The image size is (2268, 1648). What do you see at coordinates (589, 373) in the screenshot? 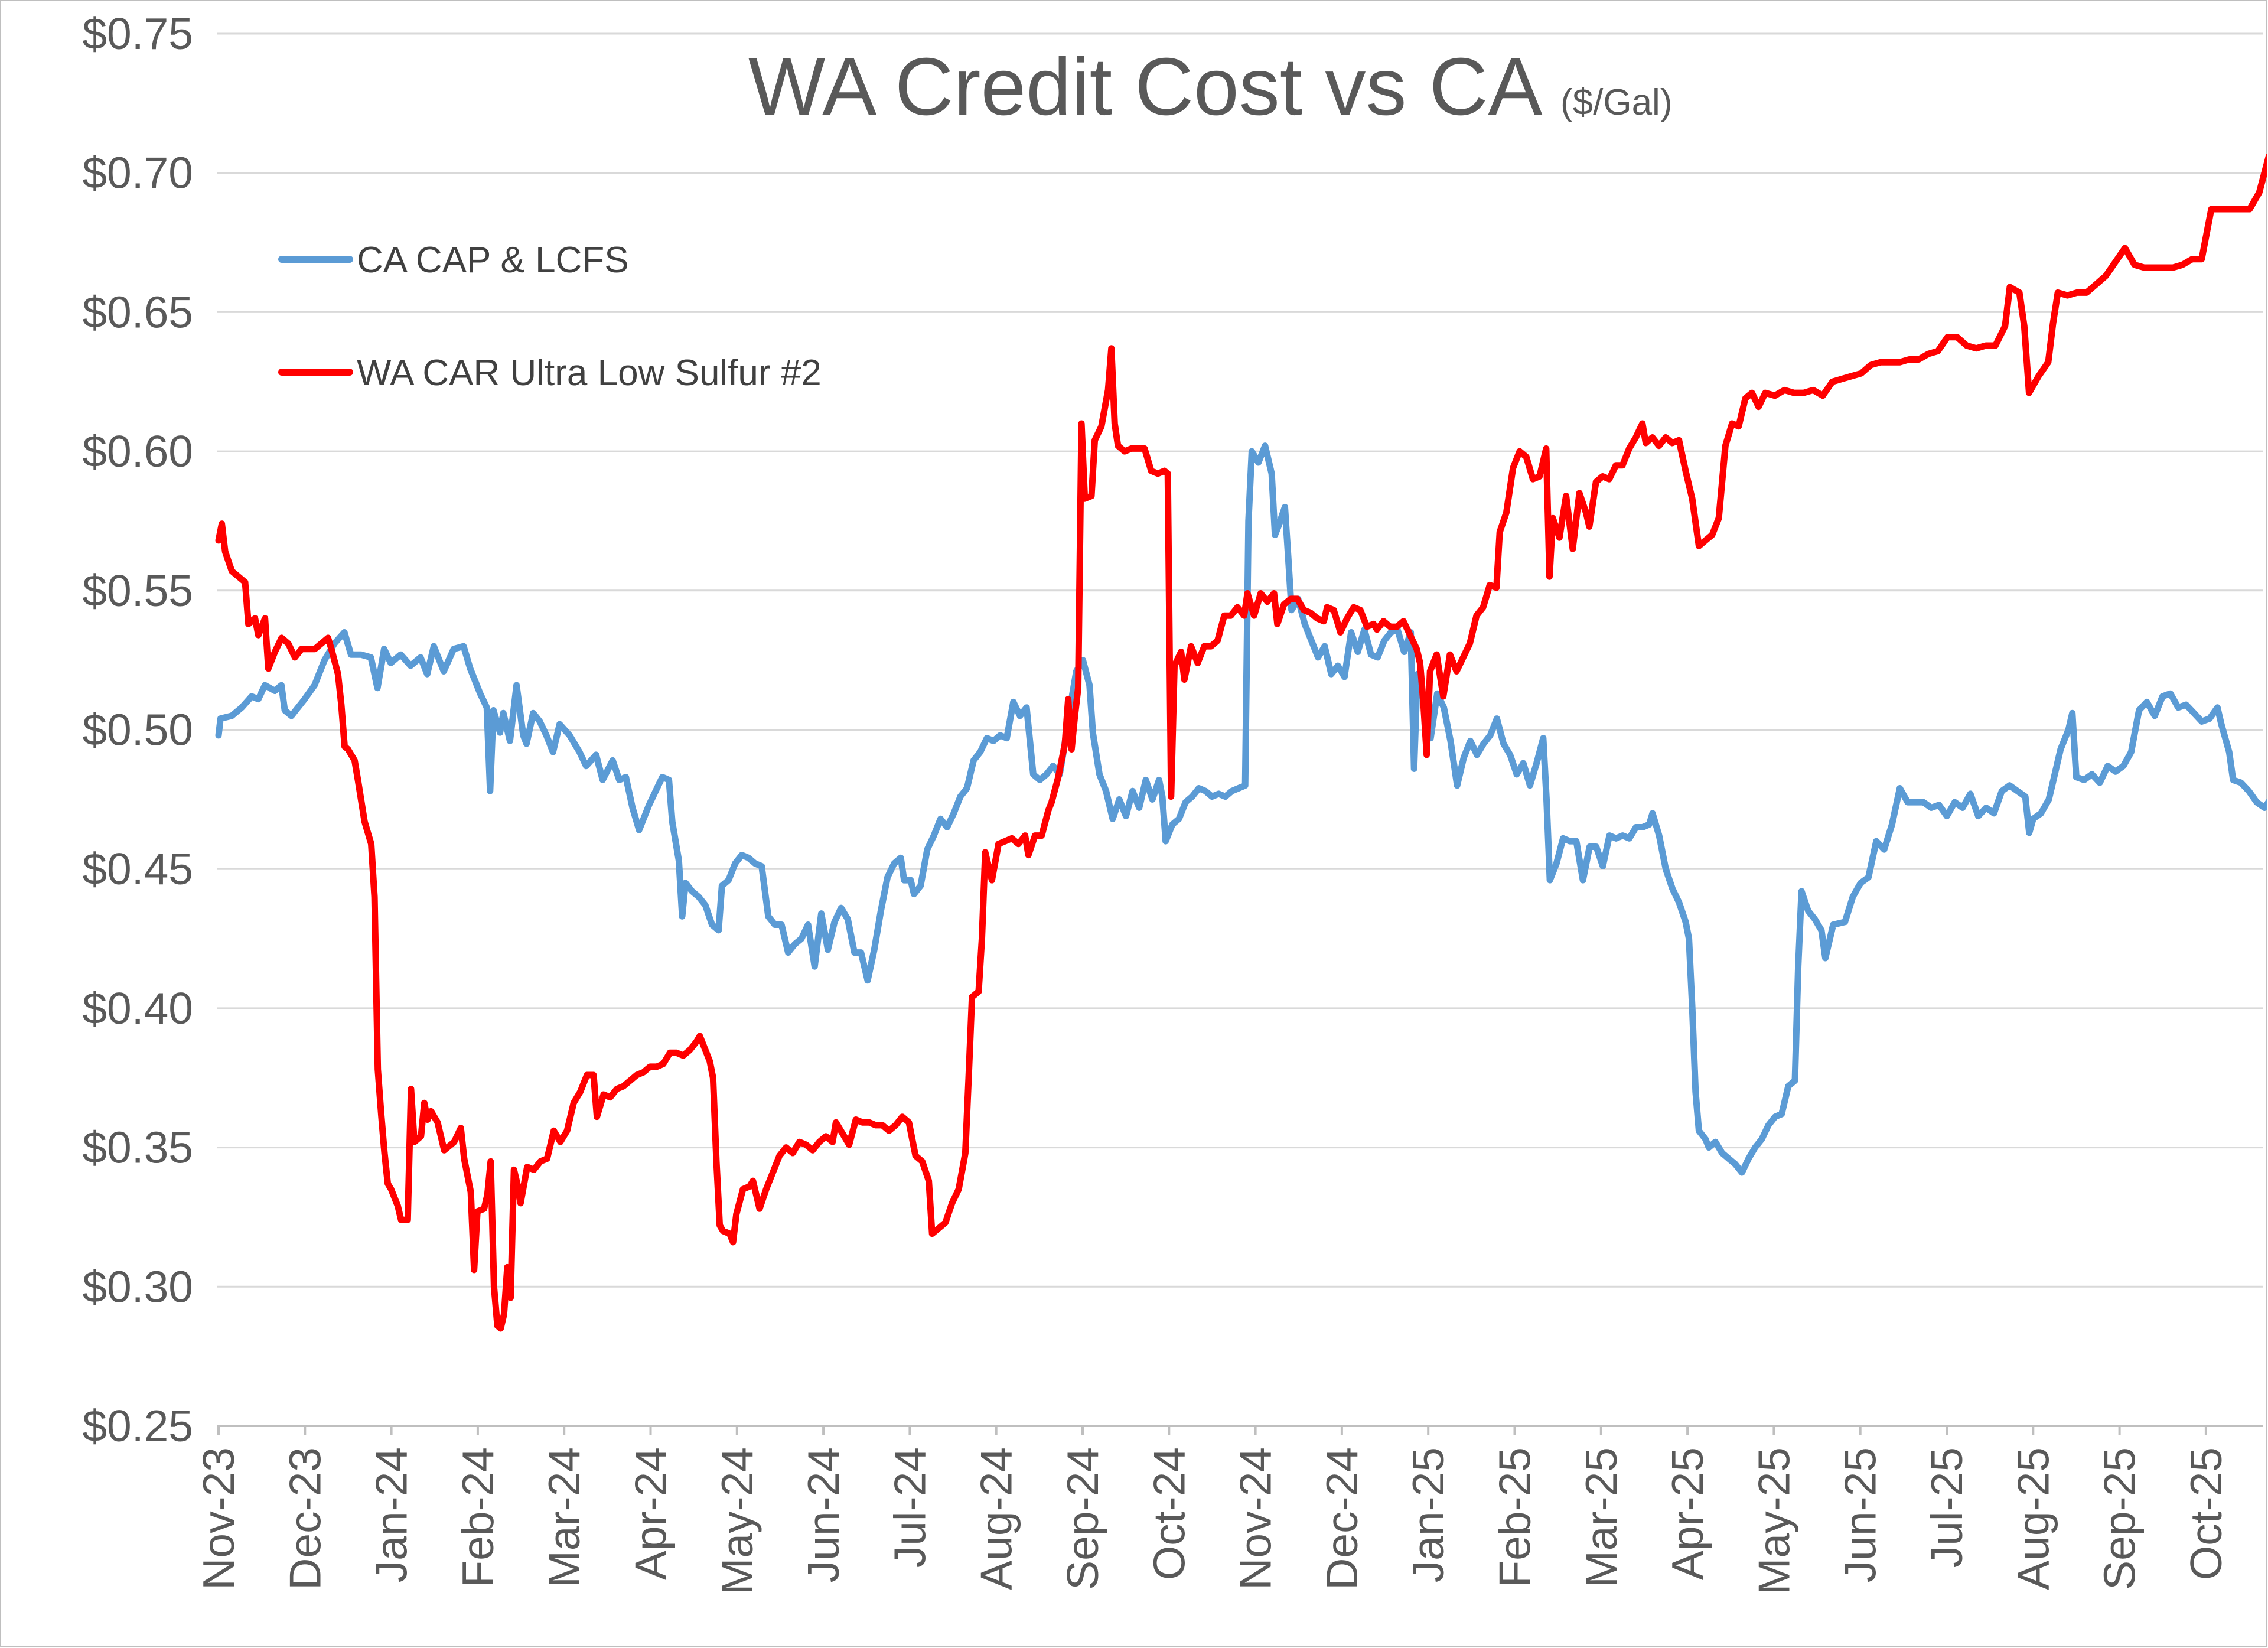
I see `legend-label-wa-car-ulsd: WA CAR Ultra Low Sulfur #2` at bounding box center [589, 373].